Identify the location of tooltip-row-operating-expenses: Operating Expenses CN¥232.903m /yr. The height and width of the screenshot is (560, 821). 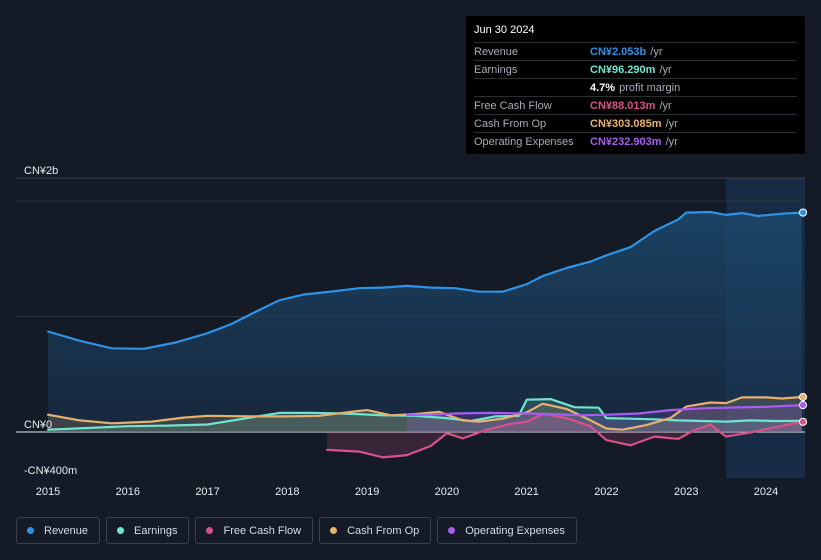
(635, 141).